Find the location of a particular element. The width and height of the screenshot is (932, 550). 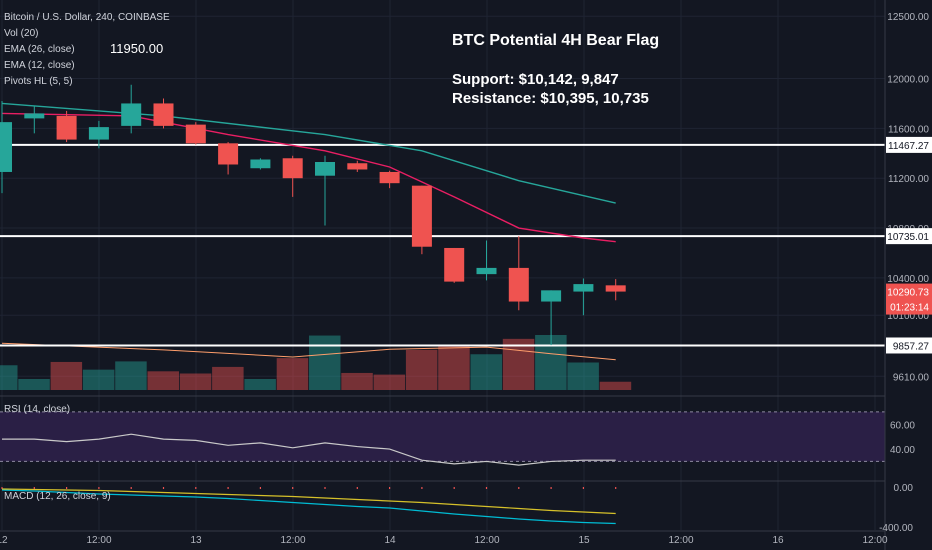

time-tick-label: 14 is located at coordinates (390, 540).